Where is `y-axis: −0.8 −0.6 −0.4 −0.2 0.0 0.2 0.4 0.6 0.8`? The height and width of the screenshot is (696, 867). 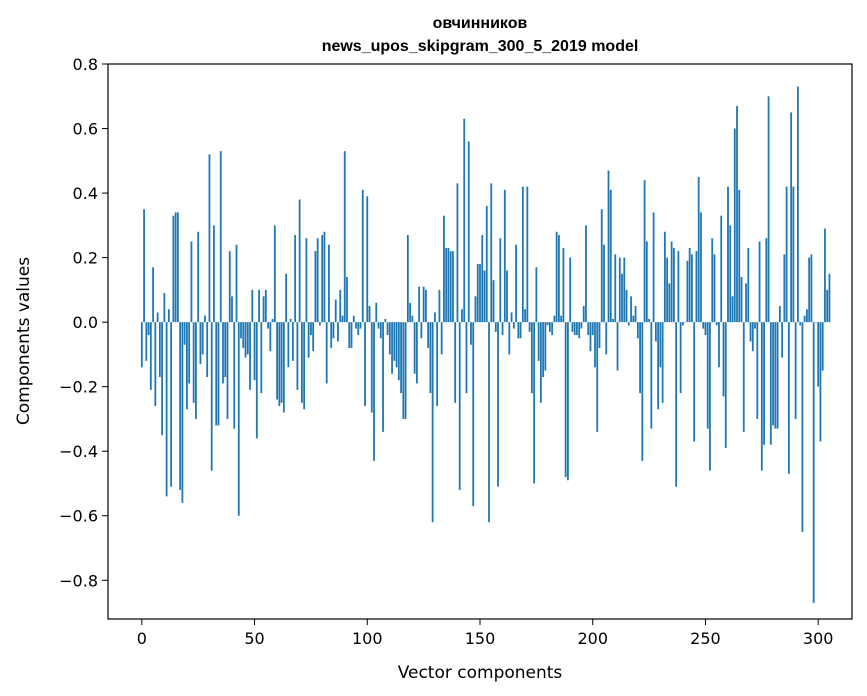 y-axis: −0.8 −0.6 −0.4 −0.2 0.0 0.2 0.4 0.6 0.8 is located at coordinates (83, 322).